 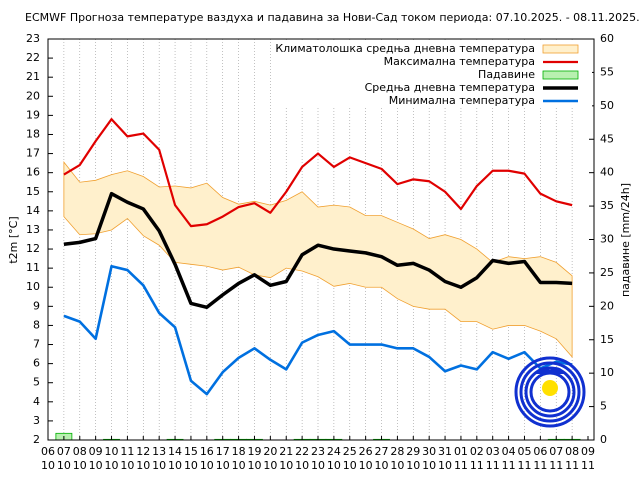 I want to click on logo-ring, so click(x=550, y=392).